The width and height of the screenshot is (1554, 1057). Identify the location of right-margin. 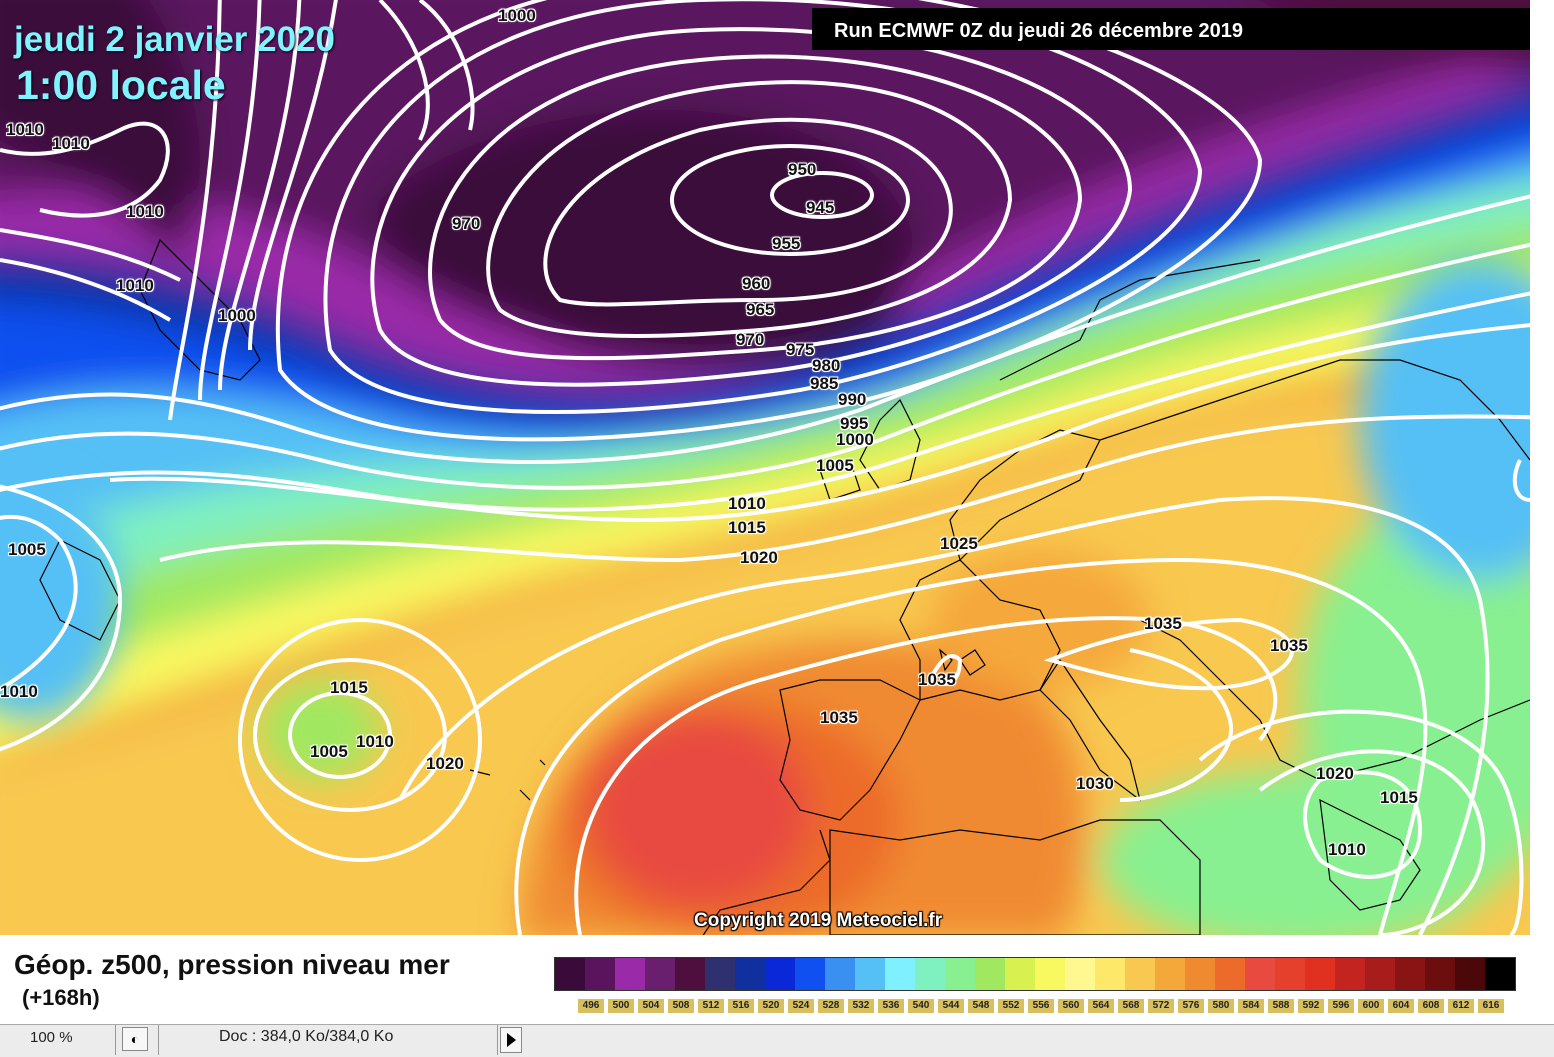
(1542, 528).